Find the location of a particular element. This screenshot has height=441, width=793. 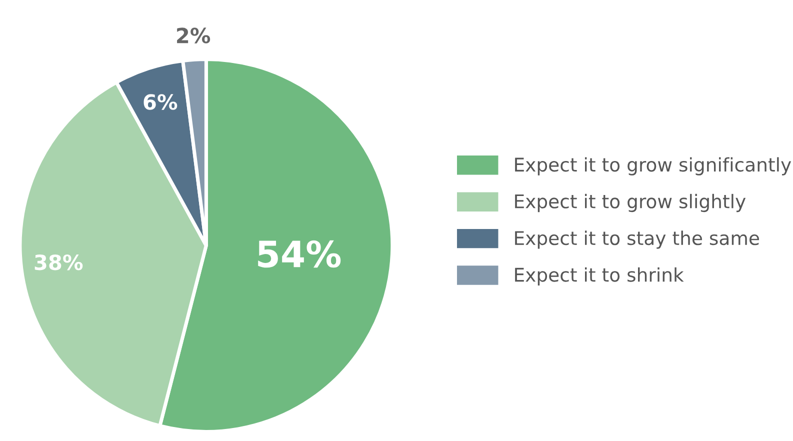

data-label: 38% is located at coordinates (58, 262).